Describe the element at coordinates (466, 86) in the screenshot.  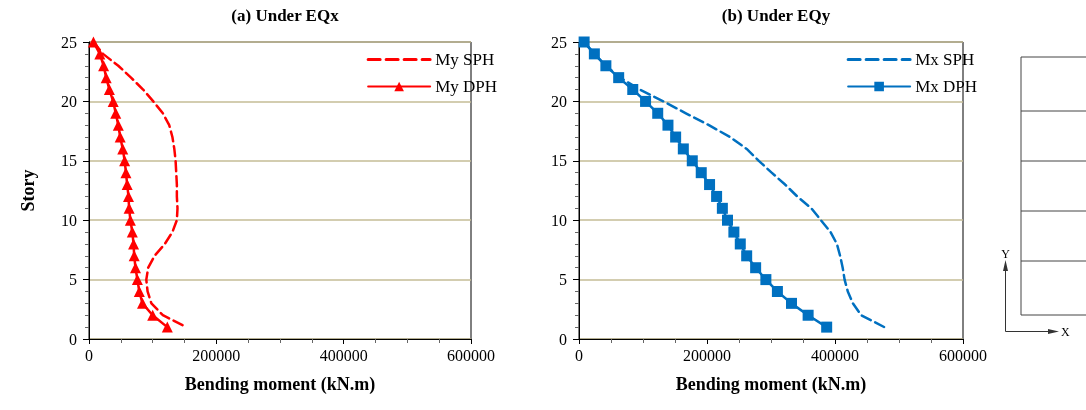
I see `legend-label: My DPH` at that location.